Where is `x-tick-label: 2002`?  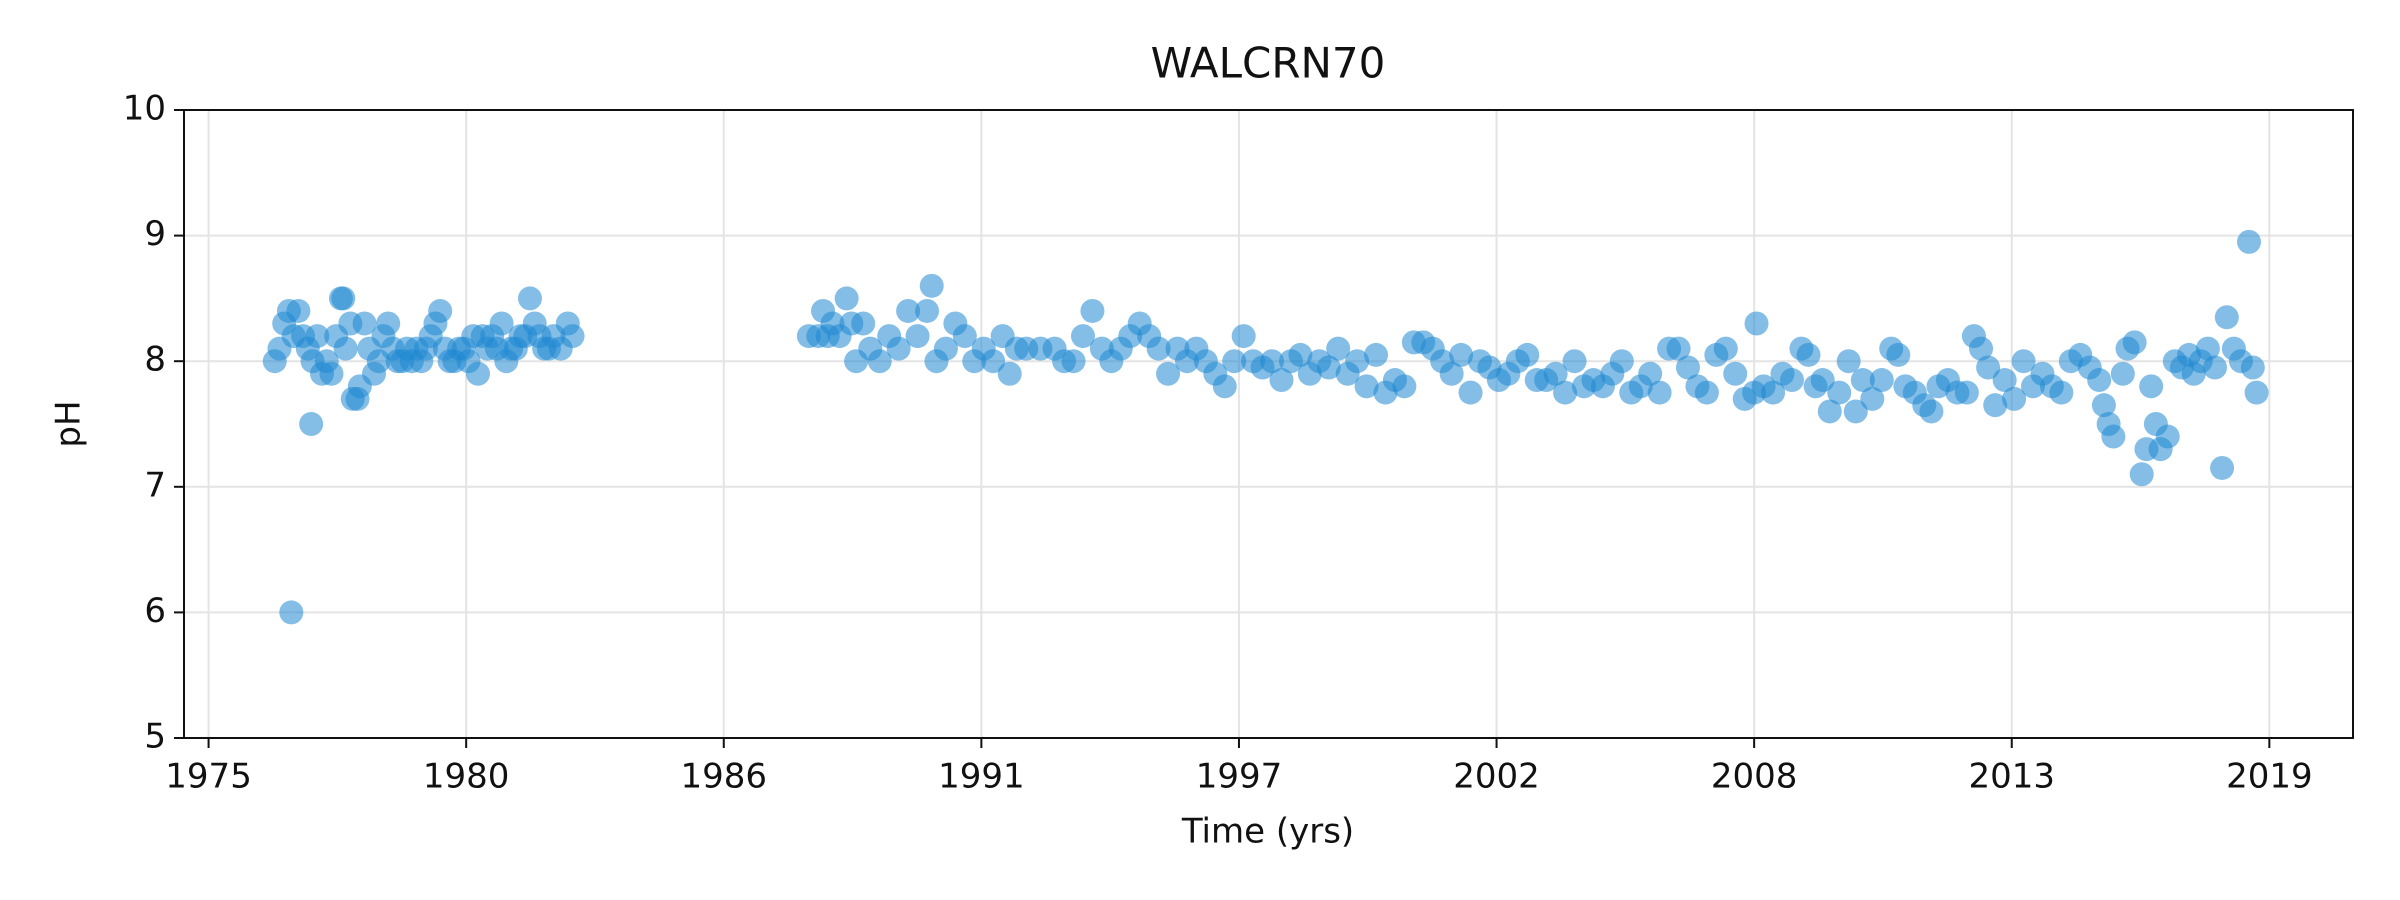 x-tick-label: 2002 is located at coordinates (1496, 777).